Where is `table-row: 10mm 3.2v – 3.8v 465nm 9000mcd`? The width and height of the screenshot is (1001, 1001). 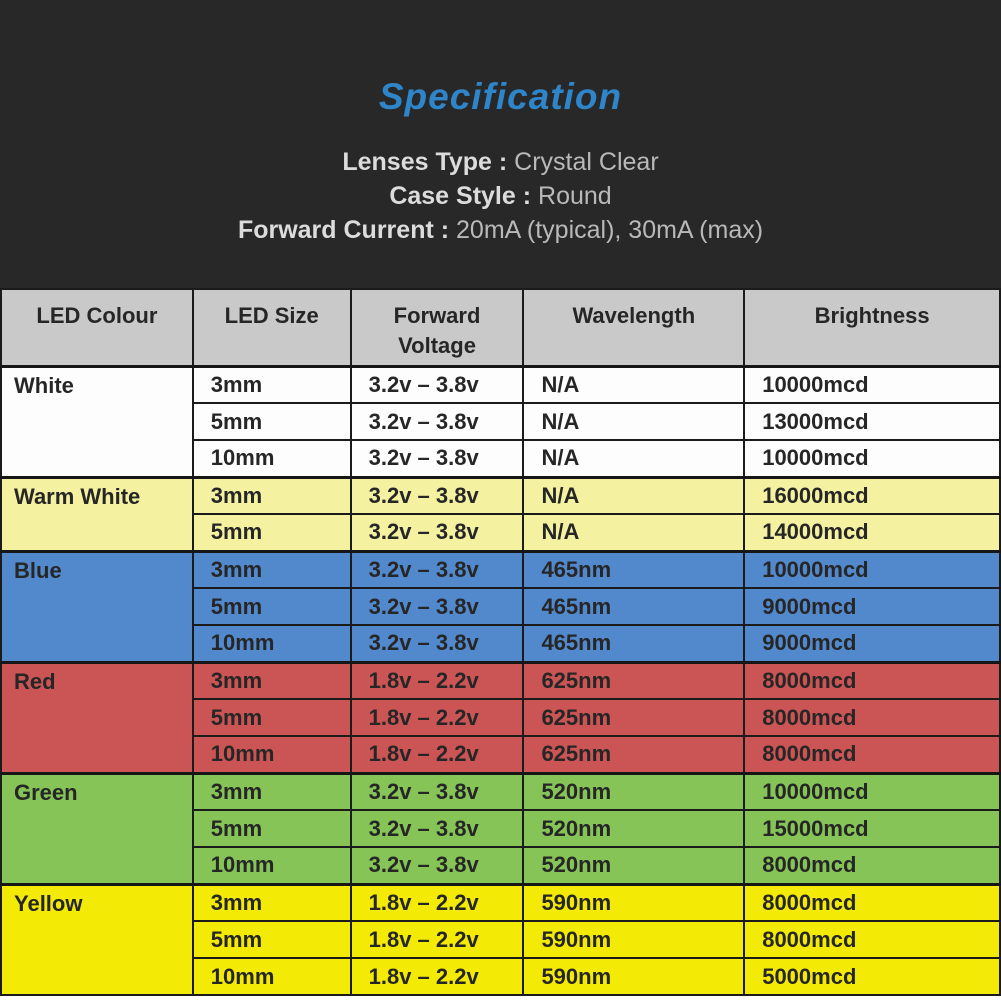 table-row: 10mm 3.2v – 3.8v 465nm 9000mcd is located at coordinates (501, 643).